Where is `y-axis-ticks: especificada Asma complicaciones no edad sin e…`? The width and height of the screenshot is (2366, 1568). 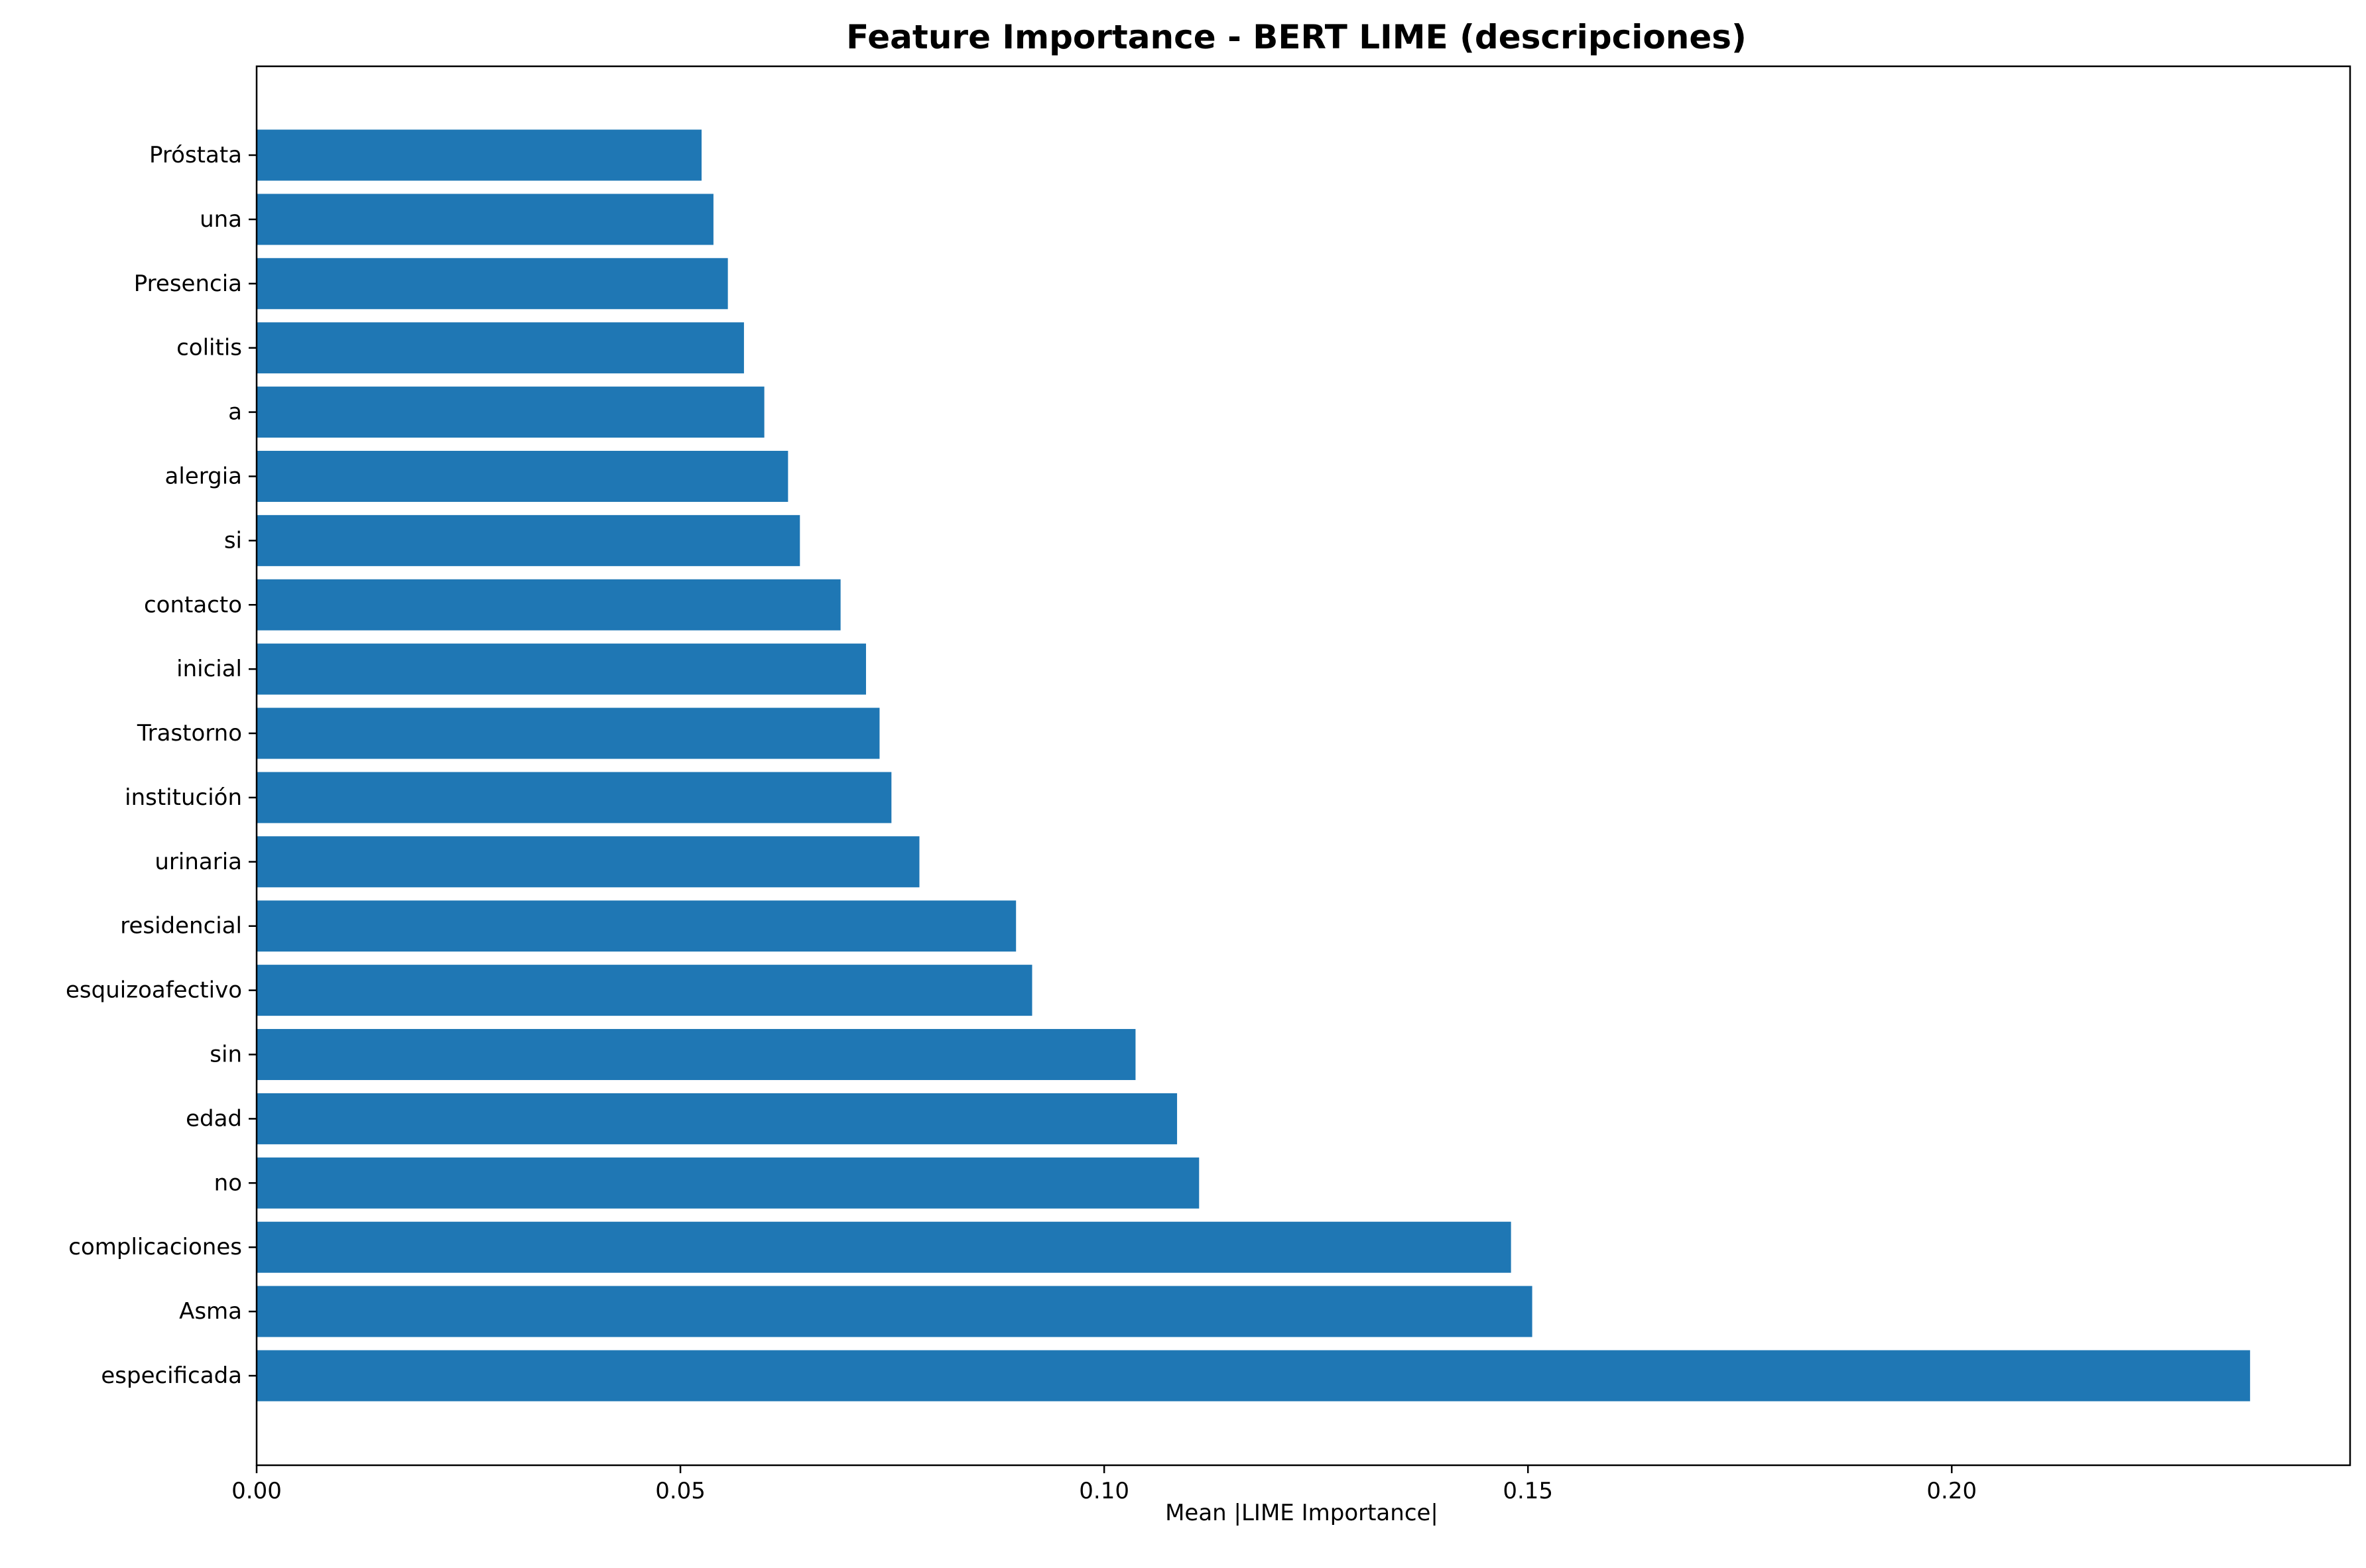
y-axis-ticks: especificada Asma complicaciones no edad sin e… is located at coordinates (161, 765).